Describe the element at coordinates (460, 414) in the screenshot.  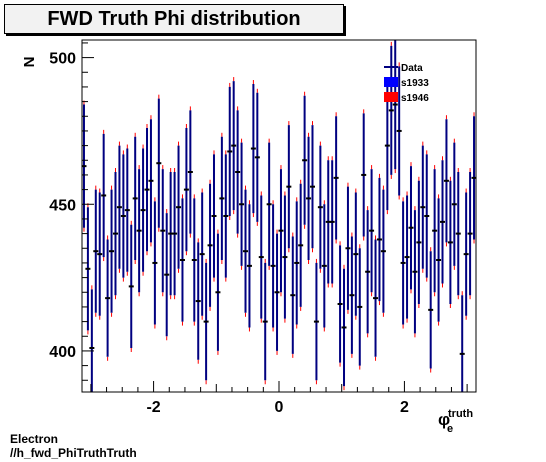
I see `x-axis-label-superscript: truth` at that location.